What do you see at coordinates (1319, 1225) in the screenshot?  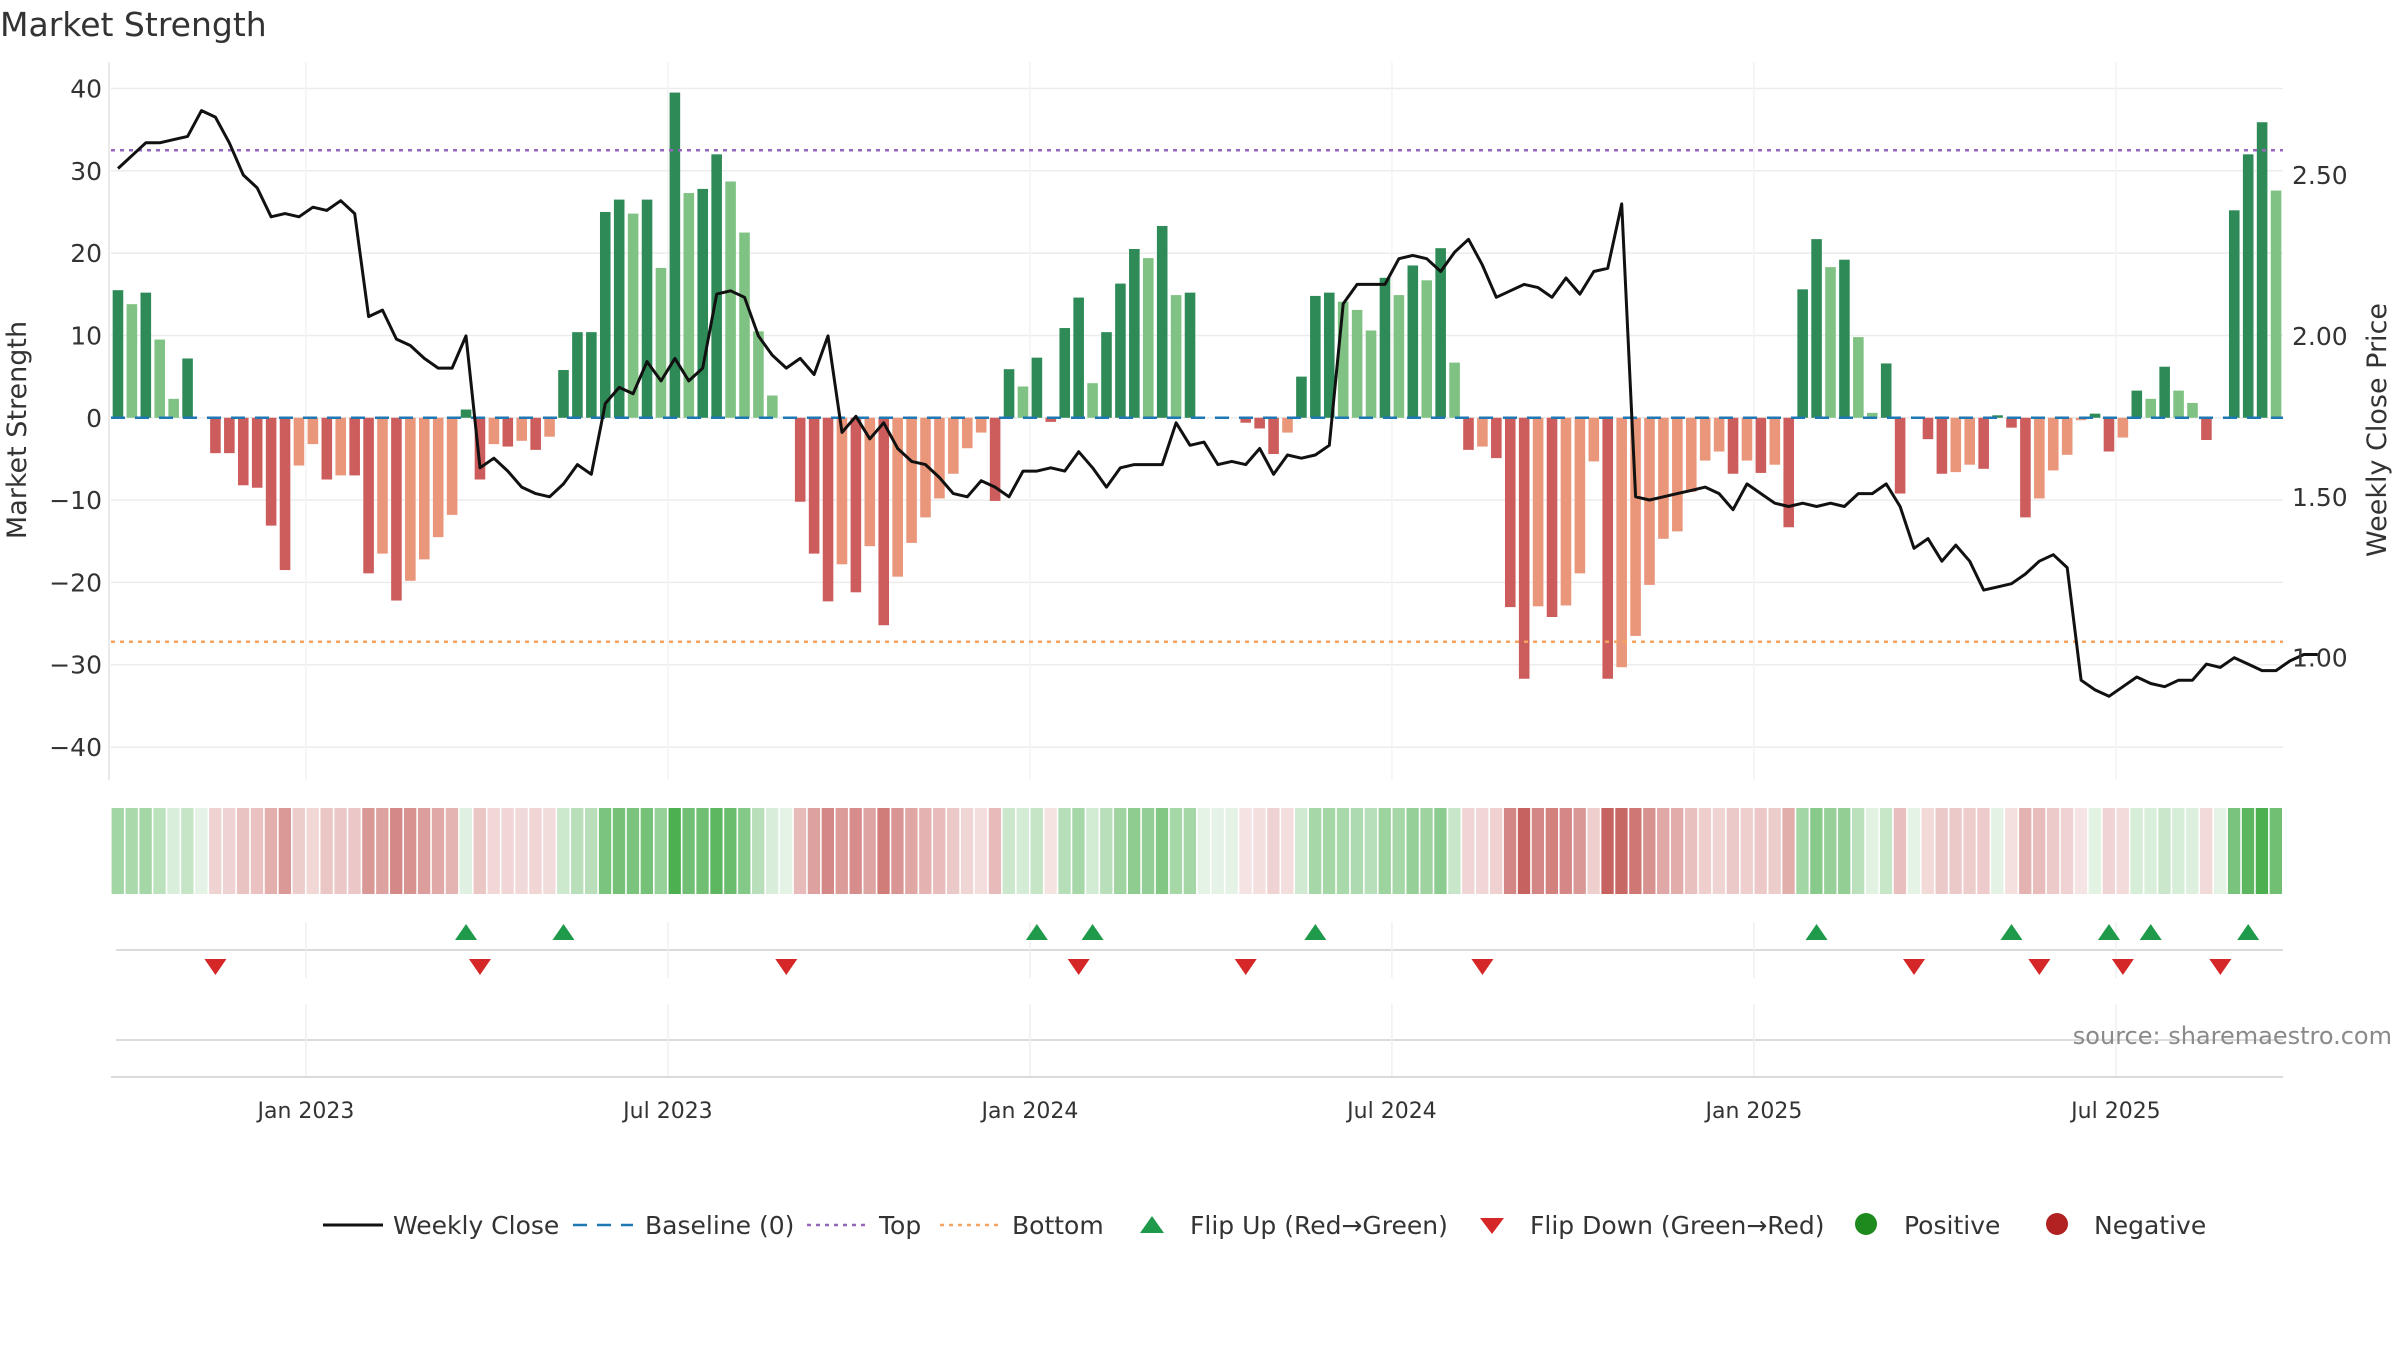 I see `legend-label: Flip Up (Red→Green)` at bounding box center [1319, 1225].